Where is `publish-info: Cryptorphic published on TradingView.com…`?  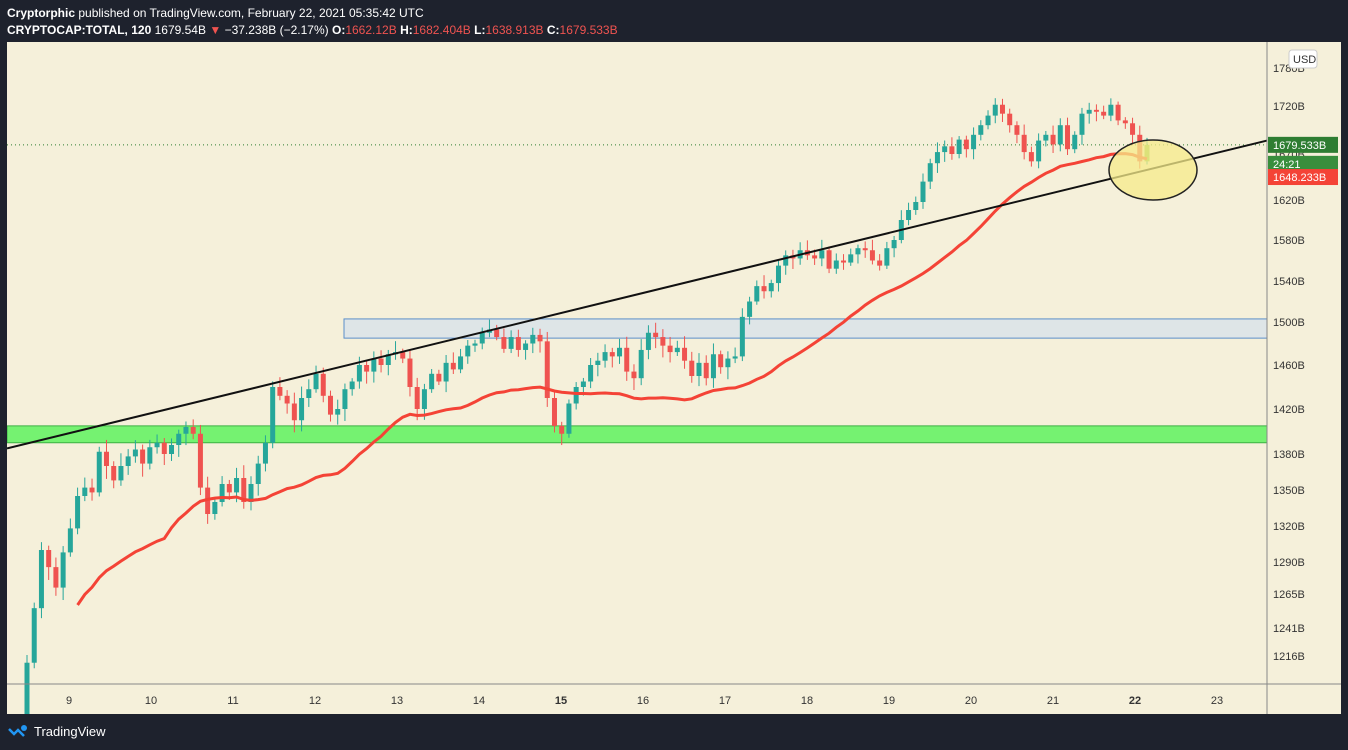
publish-info: Cryptorphic published on TradingView.com… is located at coordinates (215, 13).